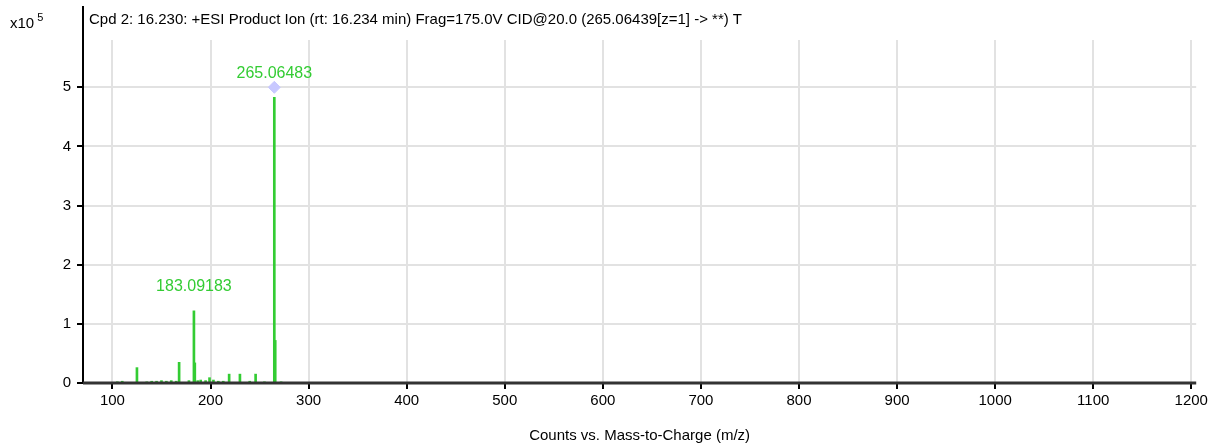 This screenshot has width=1211, height=445. What do you see at coordinates (1191, 400) in the screenshot?
I see `x-tick-label: 1200` at bounding box center [1191, 400].